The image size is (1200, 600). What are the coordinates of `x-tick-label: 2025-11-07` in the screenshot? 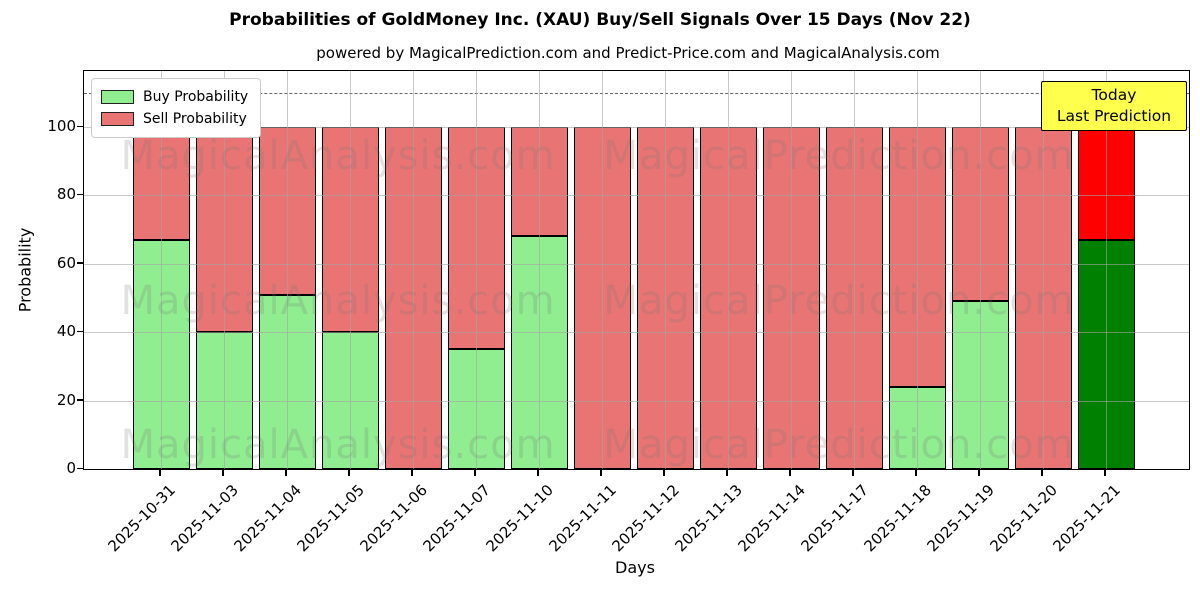 It's located at (456, 518).